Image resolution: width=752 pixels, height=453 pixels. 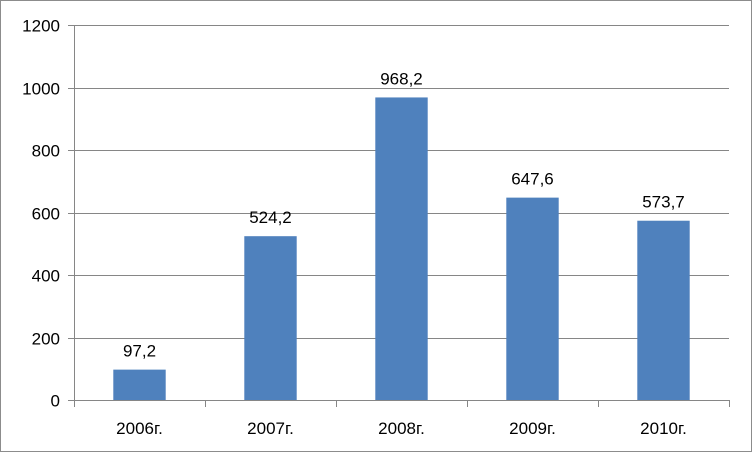 I want to click on y-tick-label: 200, so click(x=46, y=339).